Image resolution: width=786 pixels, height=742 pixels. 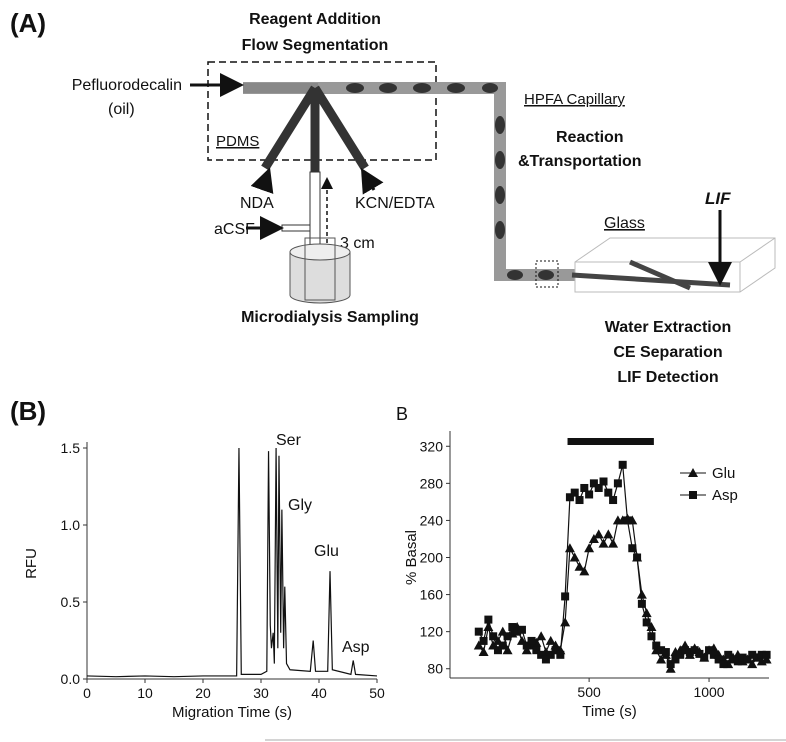 What do you see at coordinates (71, 602) in the screenshot?
I see `y-tick-label: 0.5` at bounding box center [71, 602].